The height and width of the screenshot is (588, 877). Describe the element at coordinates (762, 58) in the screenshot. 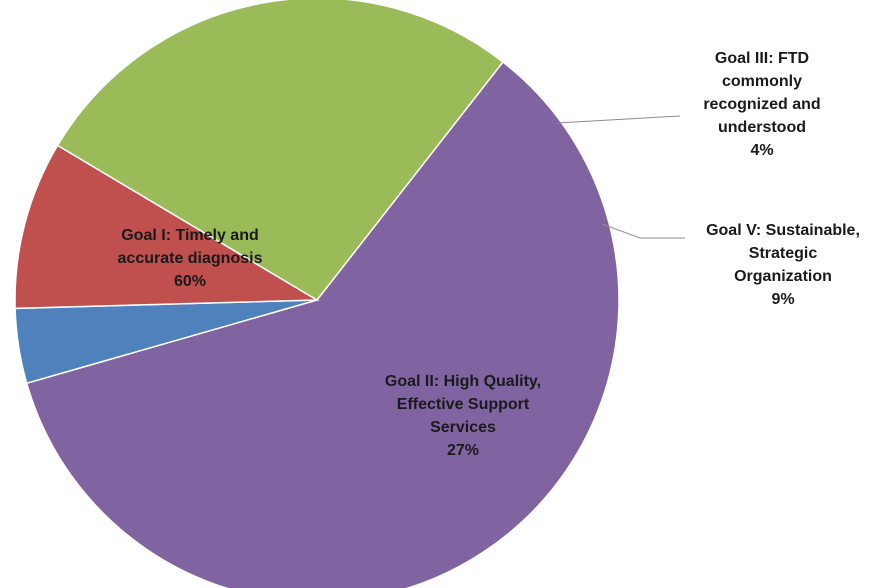

I see `slice-label-line: Goal III: FTD` at that location.